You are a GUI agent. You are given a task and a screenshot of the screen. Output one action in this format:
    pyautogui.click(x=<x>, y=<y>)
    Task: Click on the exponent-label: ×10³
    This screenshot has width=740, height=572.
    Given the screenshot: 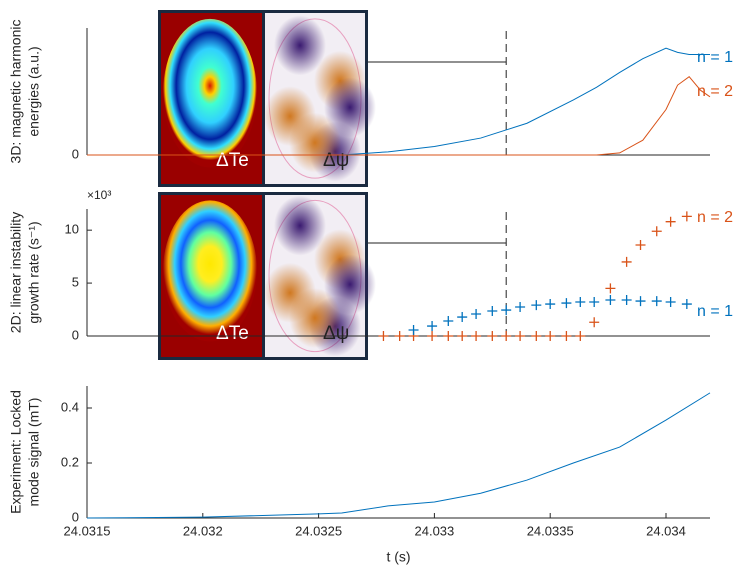 What is the action you would take?
    pyautogui.click(x=99, y=195)
    